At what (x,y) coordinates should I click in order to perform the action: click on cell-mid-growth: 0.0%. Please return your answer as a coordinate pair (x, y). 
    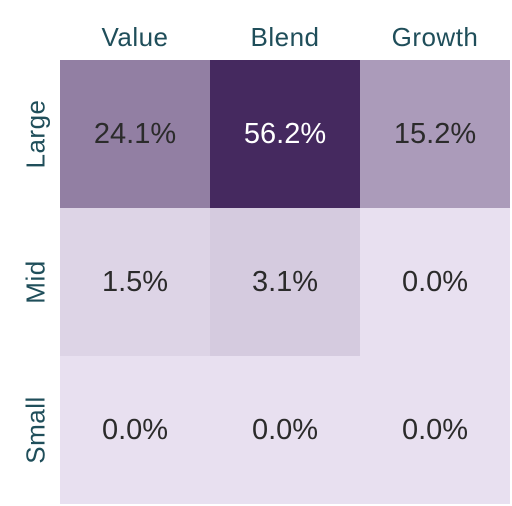
    Looking at the image, I should click on (435, 282).